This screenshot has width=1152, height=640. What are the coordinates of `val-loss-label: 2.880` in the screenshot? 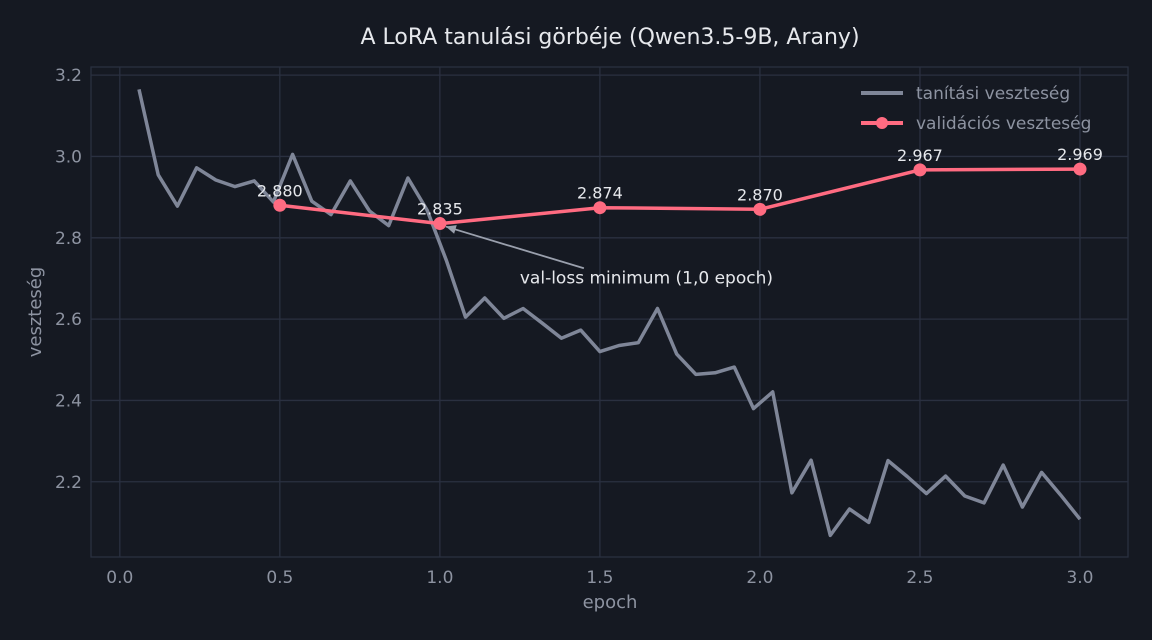 It's located at (280, 190).